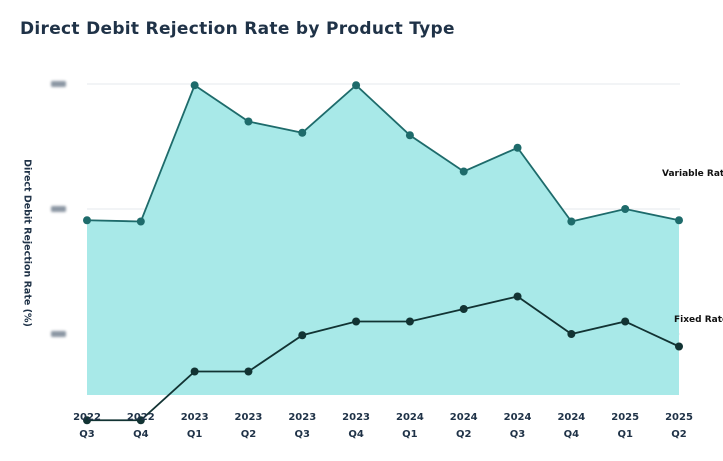 The height and width of the screenshot is (461, 723). I want to click on series-label-fixed-rate: Fixed Rate, so click(698, 320).